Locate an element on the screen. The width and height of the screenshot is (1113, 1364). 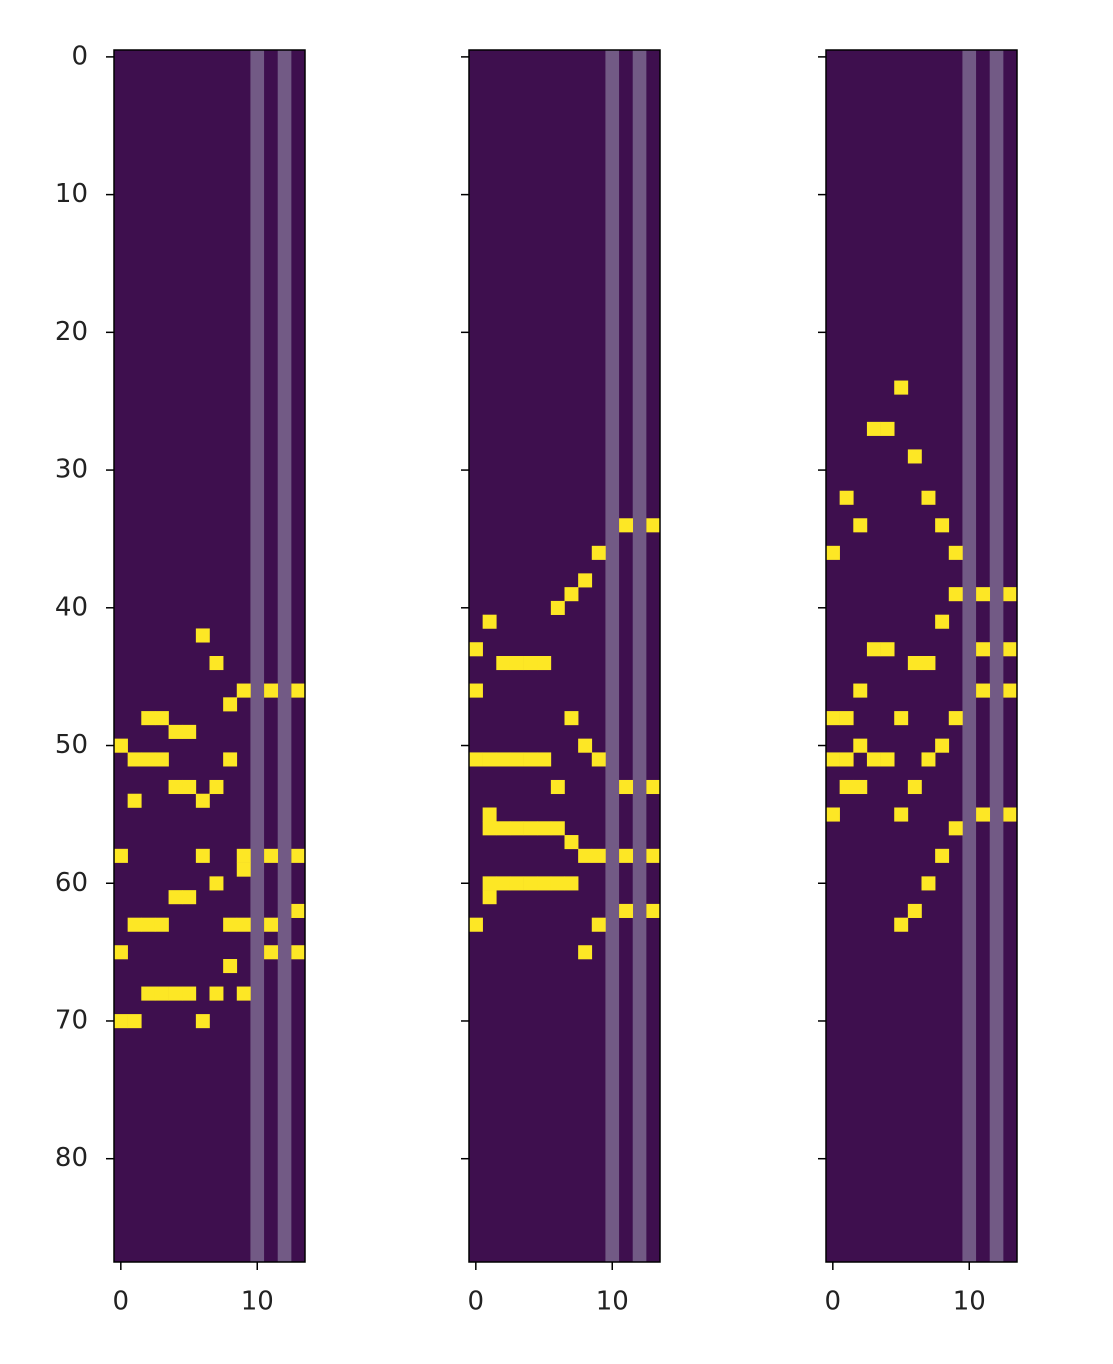
y-tick-label: 10 is located at coordinates (71, 194).